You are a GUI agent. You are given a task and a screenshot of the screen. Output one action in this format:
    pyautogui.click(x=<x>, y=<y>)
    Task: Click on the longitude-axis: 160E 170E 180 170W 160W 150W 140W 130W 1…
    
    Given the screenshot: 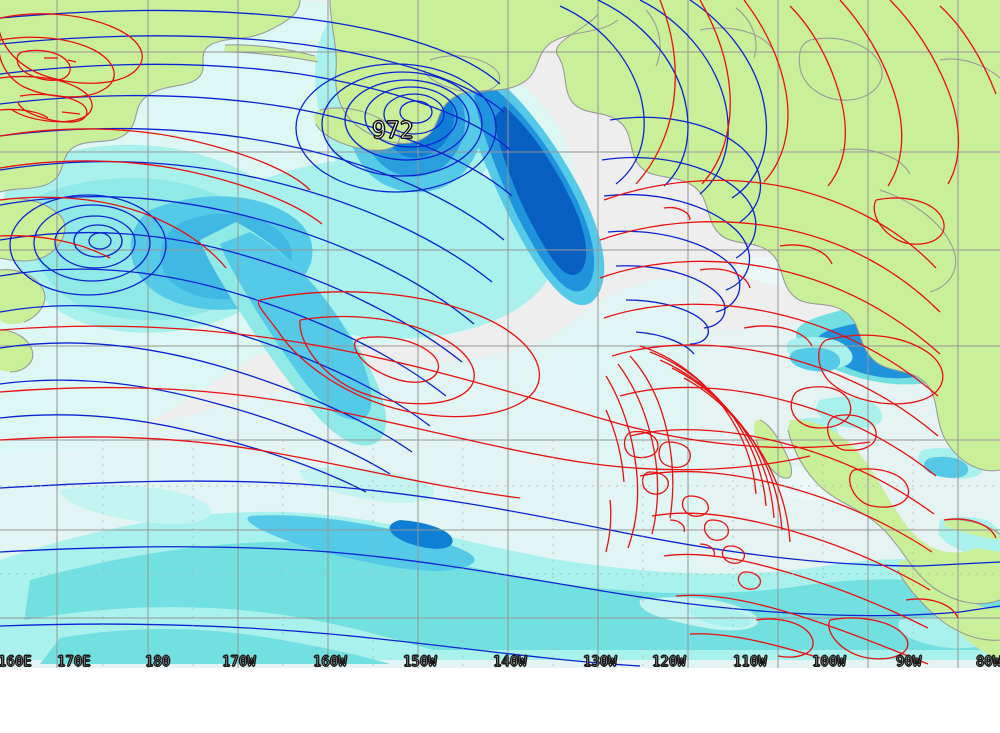 What is the action you would take?
    pyautogui.click(x=500, y=663)
    